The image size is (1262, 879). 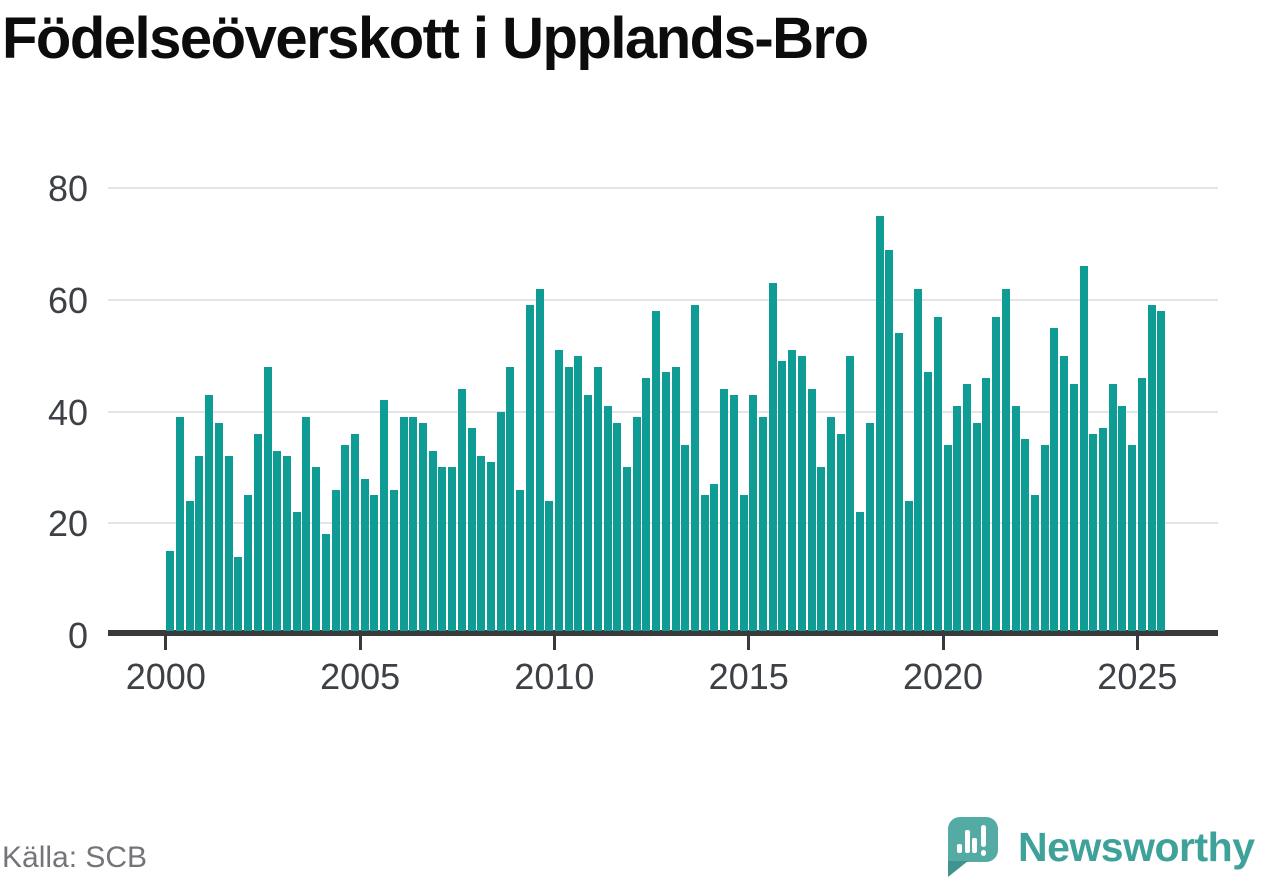 What do you see at coordinates (743, 563) in the screenshot?
I see `bar-2014-q4` at bounding box center [743, 563].